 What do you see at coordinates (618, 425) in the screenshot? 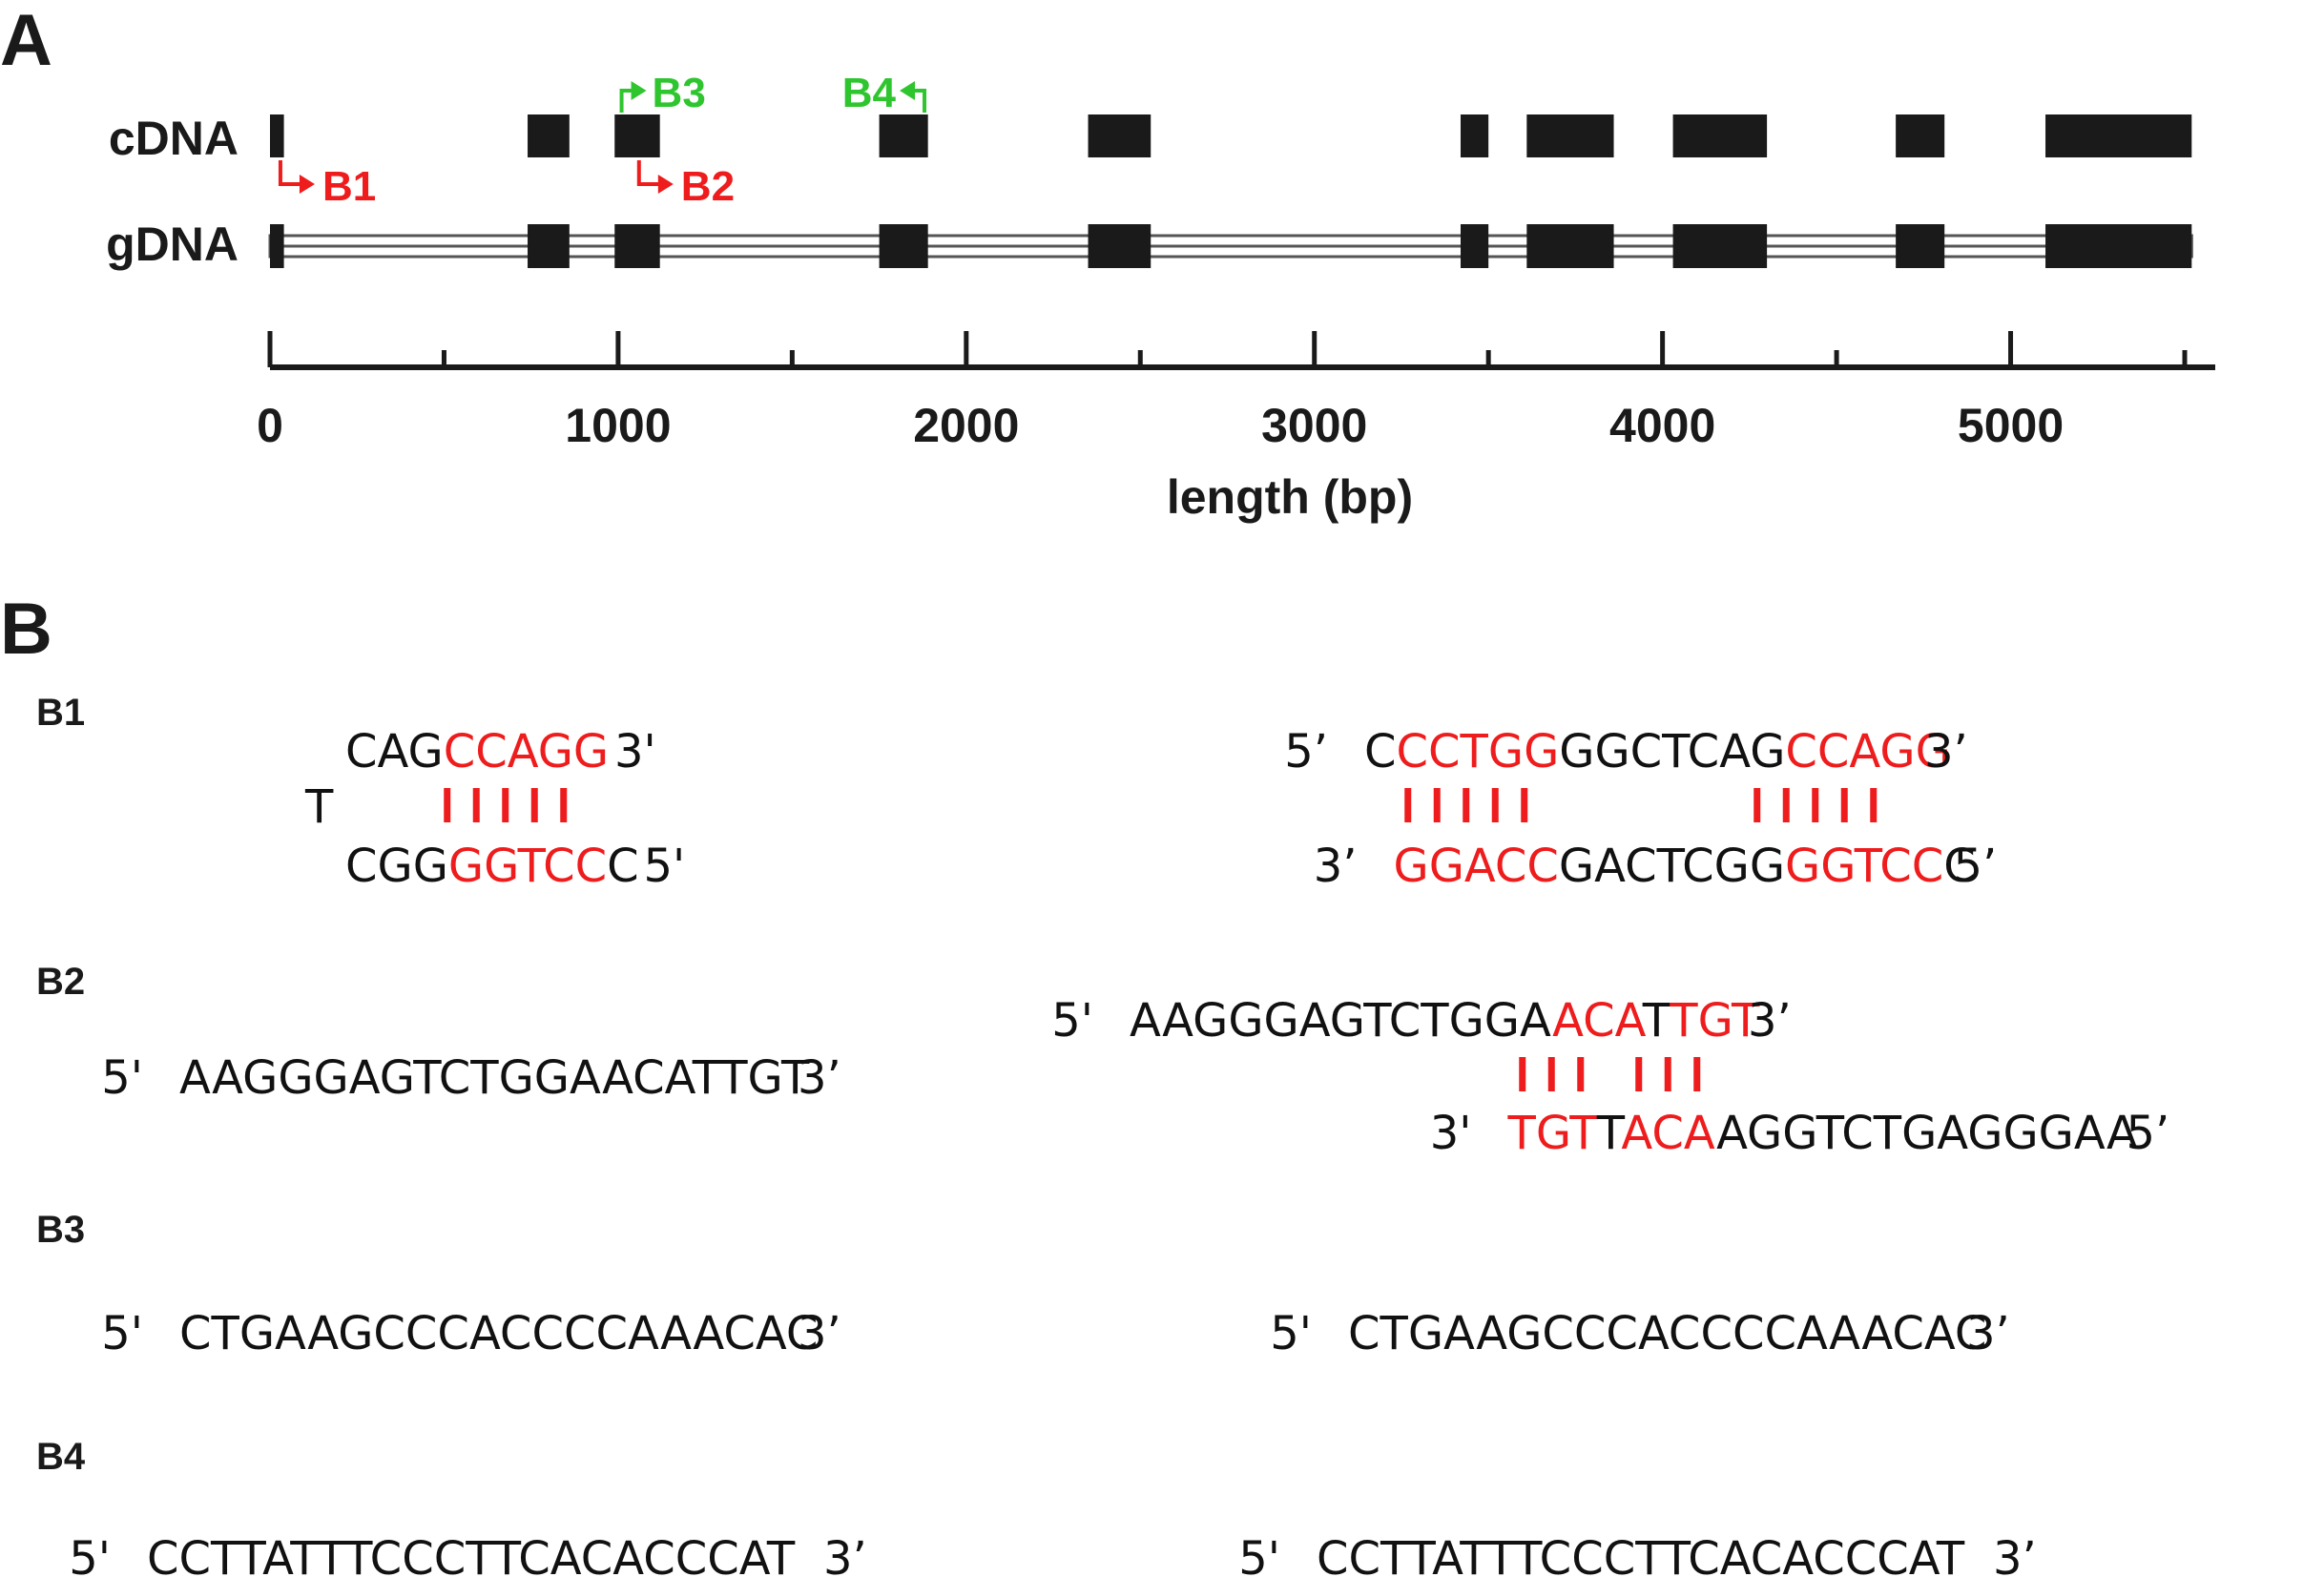
I see `tick-label: 1000` at bounding box center [618, 425].